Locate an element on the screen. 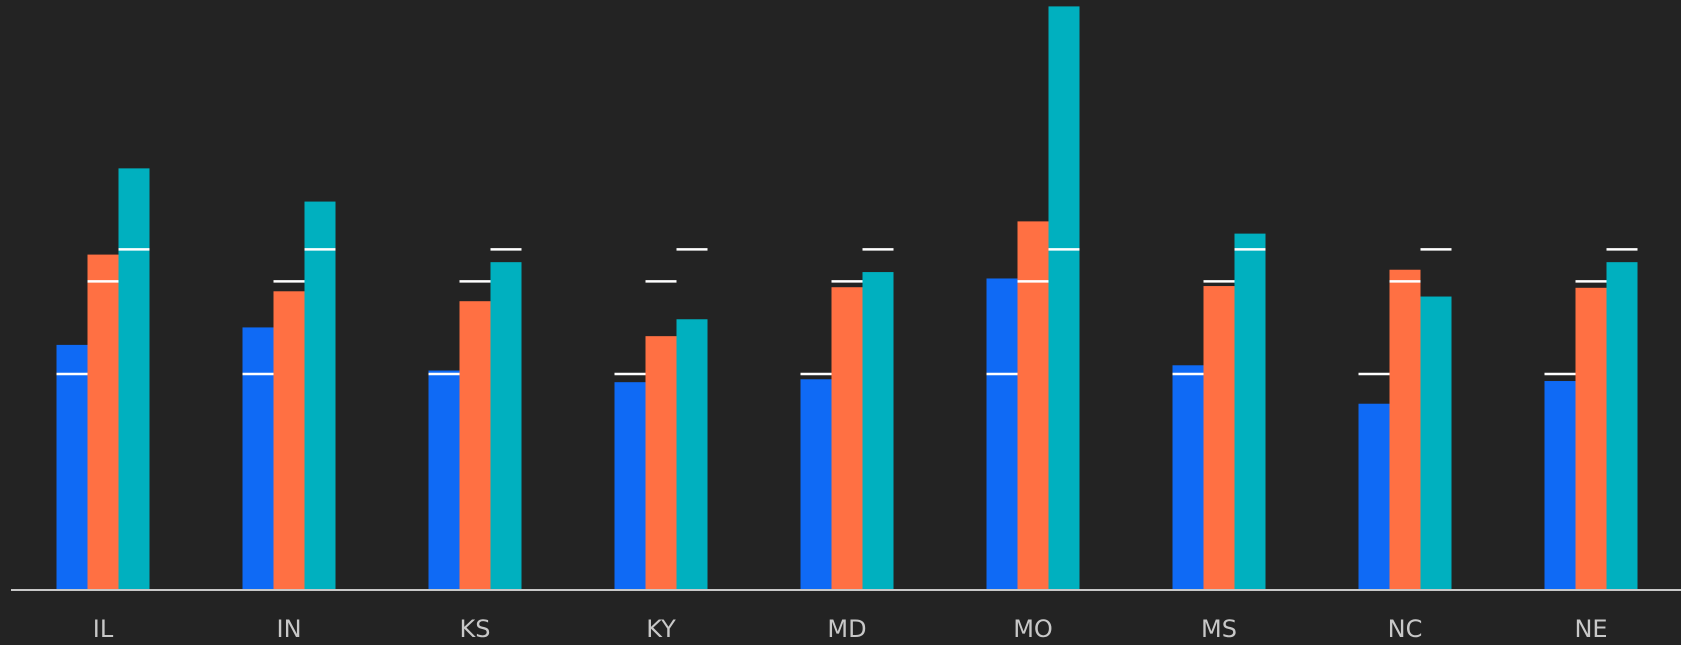 Image resolution: width=1681 pixels, height=645 pixels. x-tick-label: KS is located at coordinates (475, 629).